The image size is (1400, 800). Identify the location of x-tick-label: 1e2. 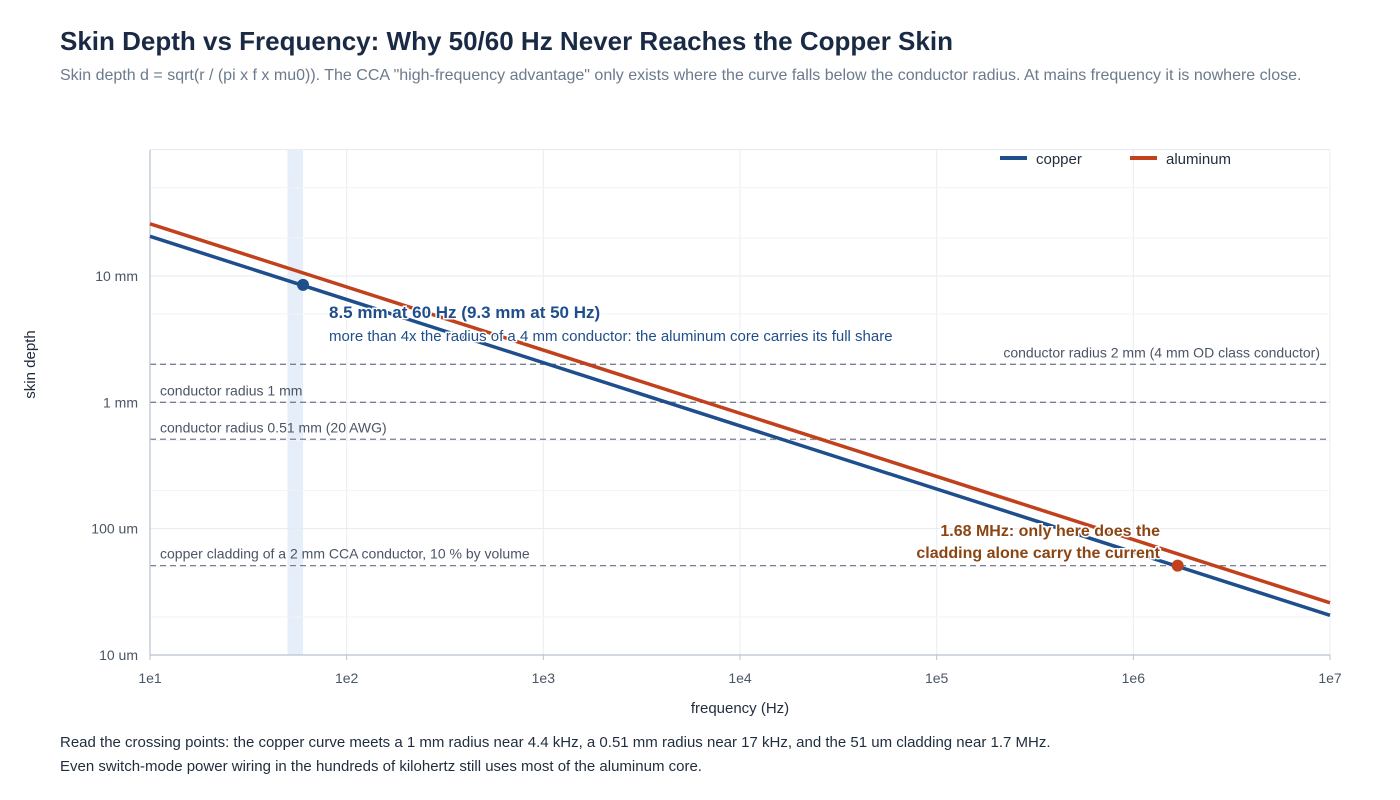
(347, 678).